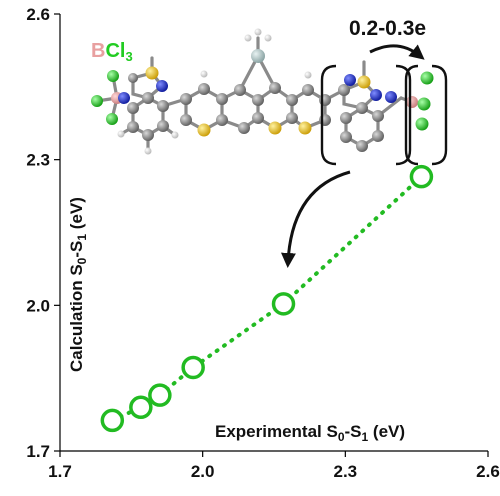  I want to click on bcl3-label: BCl3, so click(112, 52).